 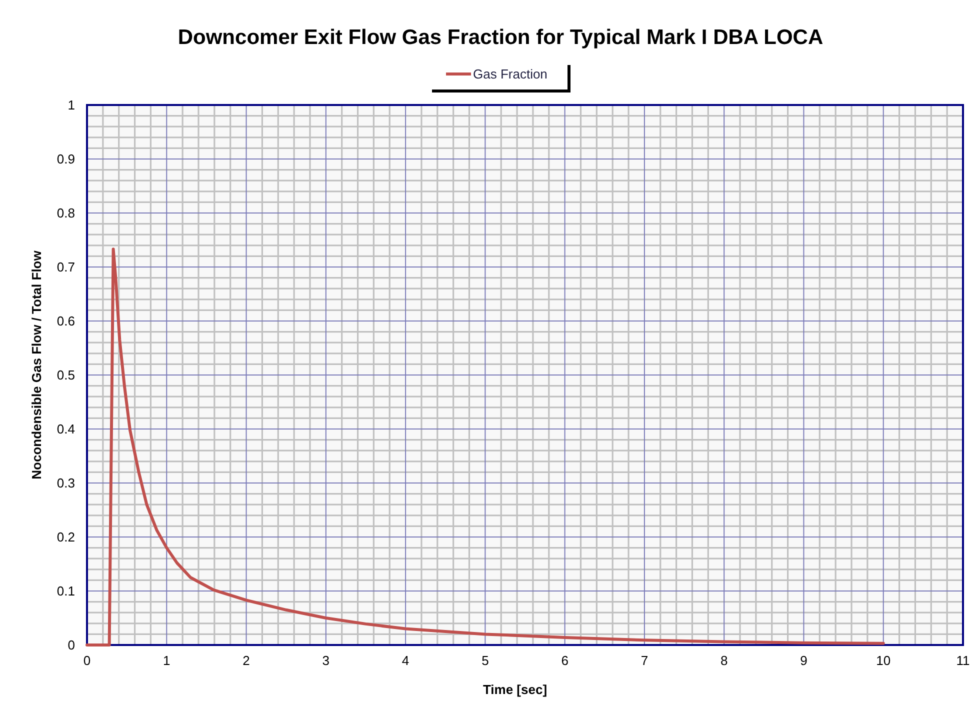 What do you see at coordinates (65, 267) in the screenshot?
I see `y-tick-label: 0.7` at bounding box center [65, 267].